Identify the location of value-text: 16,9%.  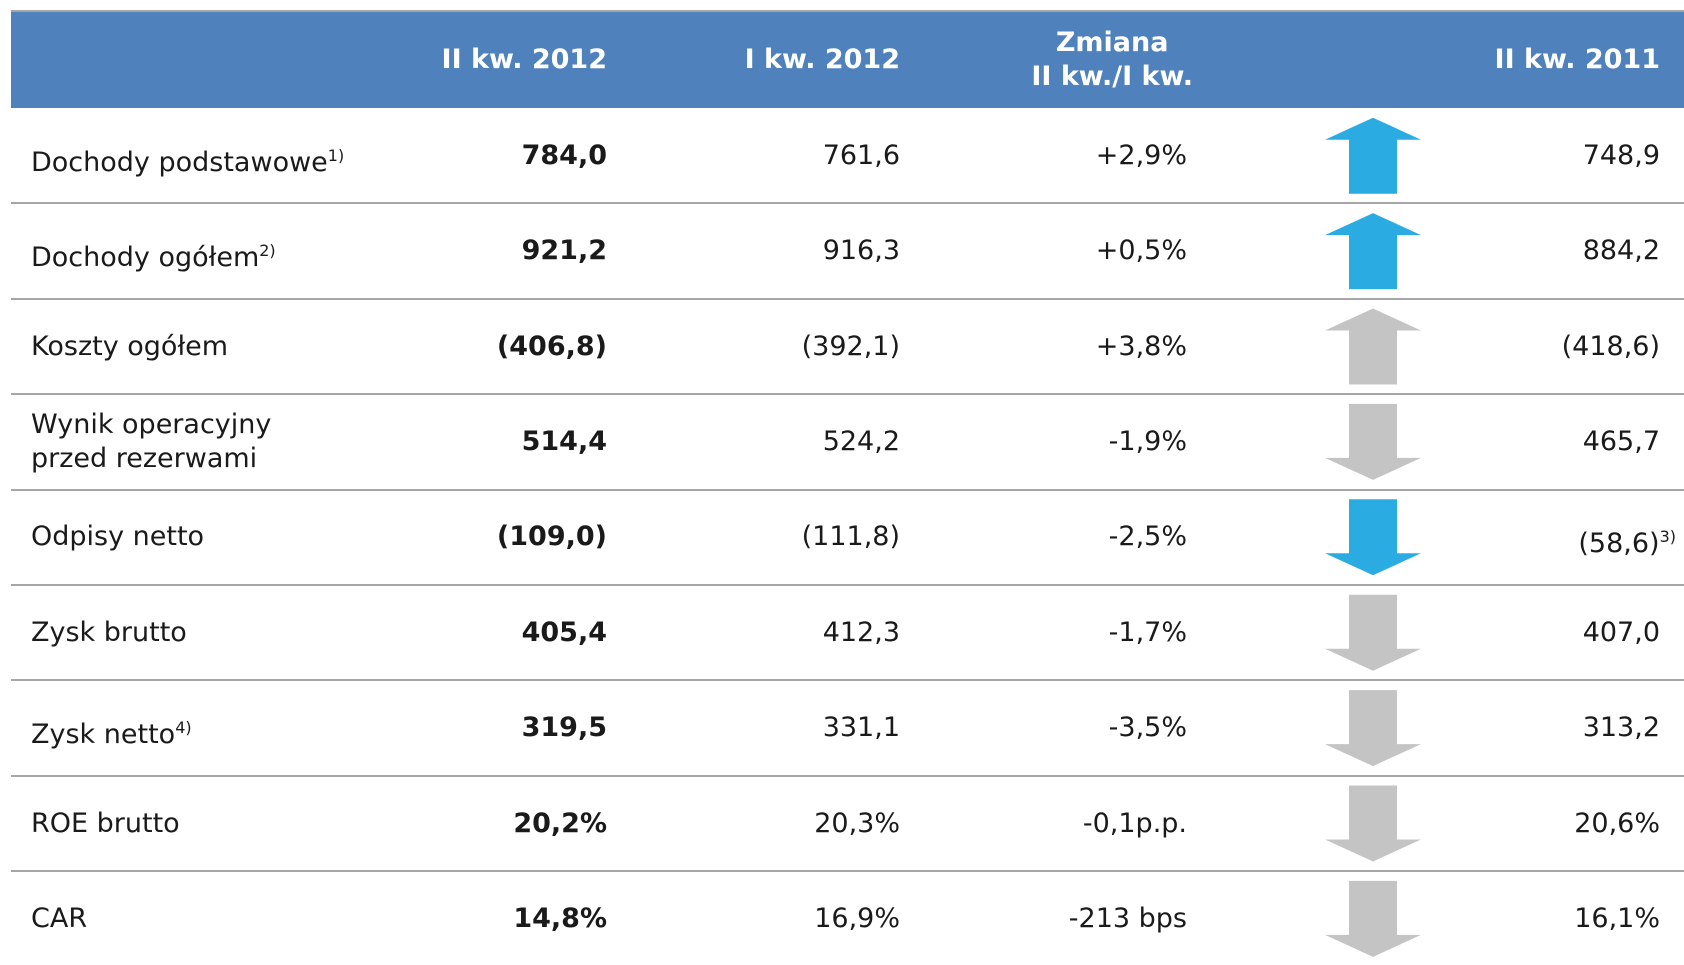
(857, 918).